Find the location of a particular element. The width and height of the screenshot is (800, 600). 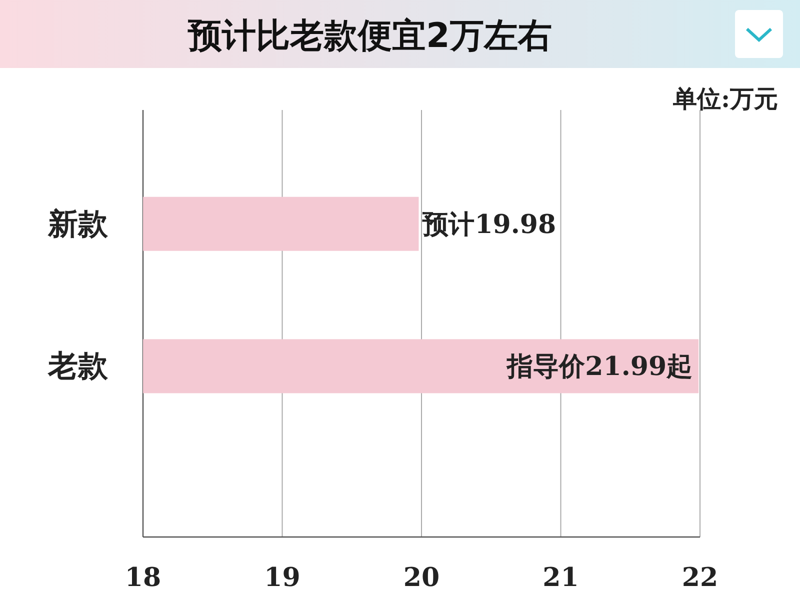

x-tick-label: 18 is located at coordinates (143, 578).